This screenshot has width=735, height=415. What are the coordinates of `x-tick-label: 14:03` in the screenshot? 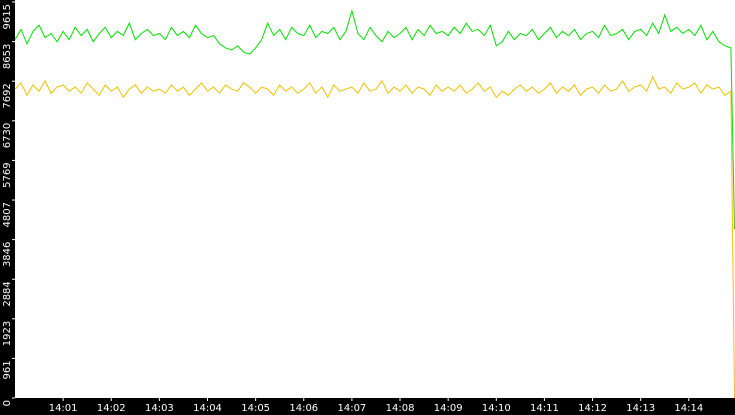 It's located at (159, 408).